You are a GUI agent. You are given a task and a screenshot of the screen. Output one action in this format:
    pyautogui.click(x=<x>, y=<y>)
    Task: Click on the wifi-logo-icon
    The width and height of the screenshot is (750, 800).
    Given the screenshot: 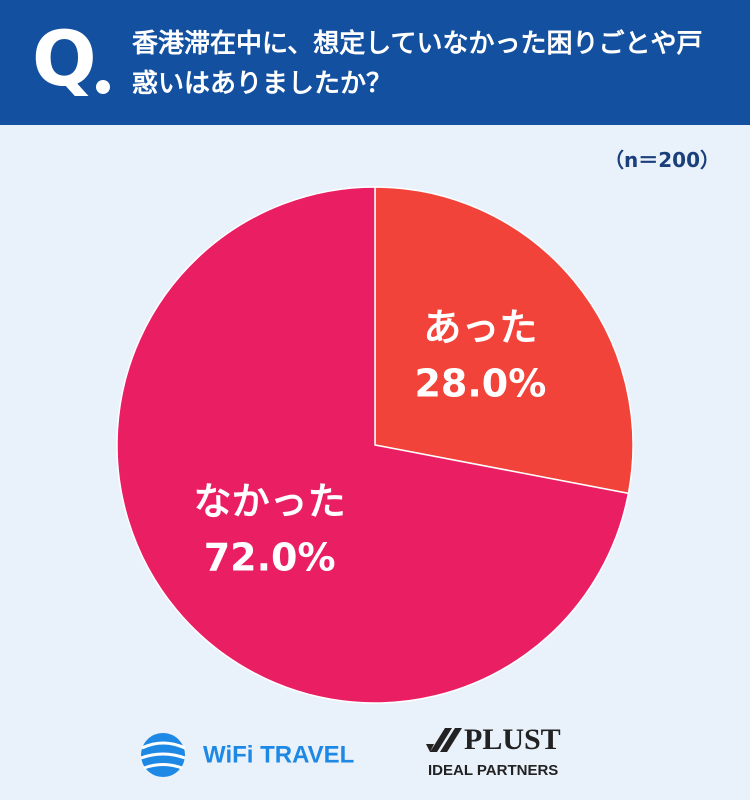 What is the action you would take?
    pyautogui.click(x=163, y=755)
    